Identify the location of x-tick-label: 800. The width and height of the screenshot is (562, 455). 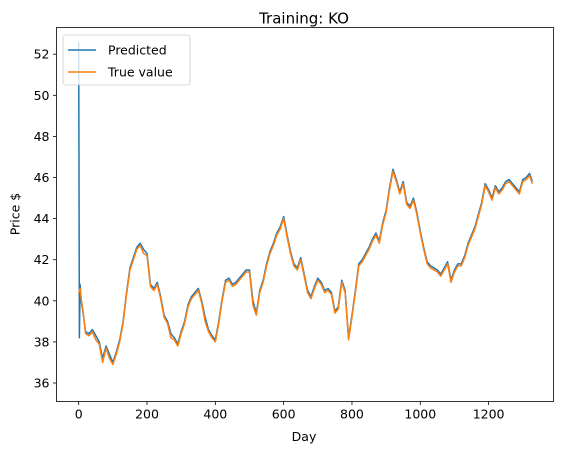
(352, 414).